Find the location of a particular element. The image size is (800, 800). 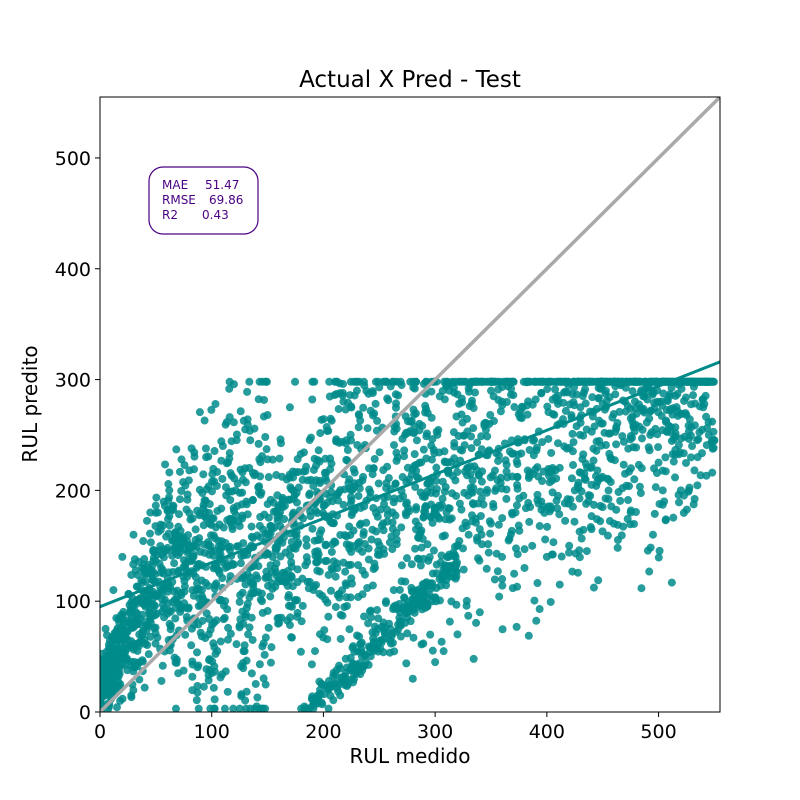

y-tick-label: 500 is located at coordinates (73, 159).